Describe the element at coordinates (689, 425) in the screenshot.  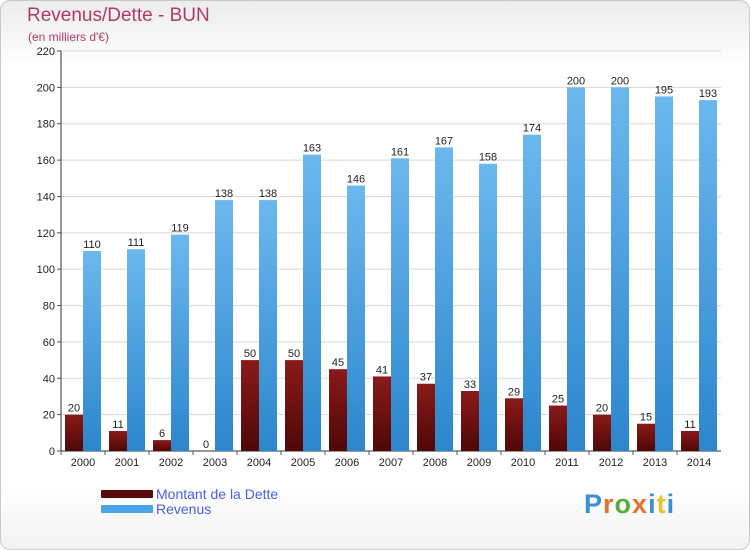
I see `data-label-debt: 11` at that location.